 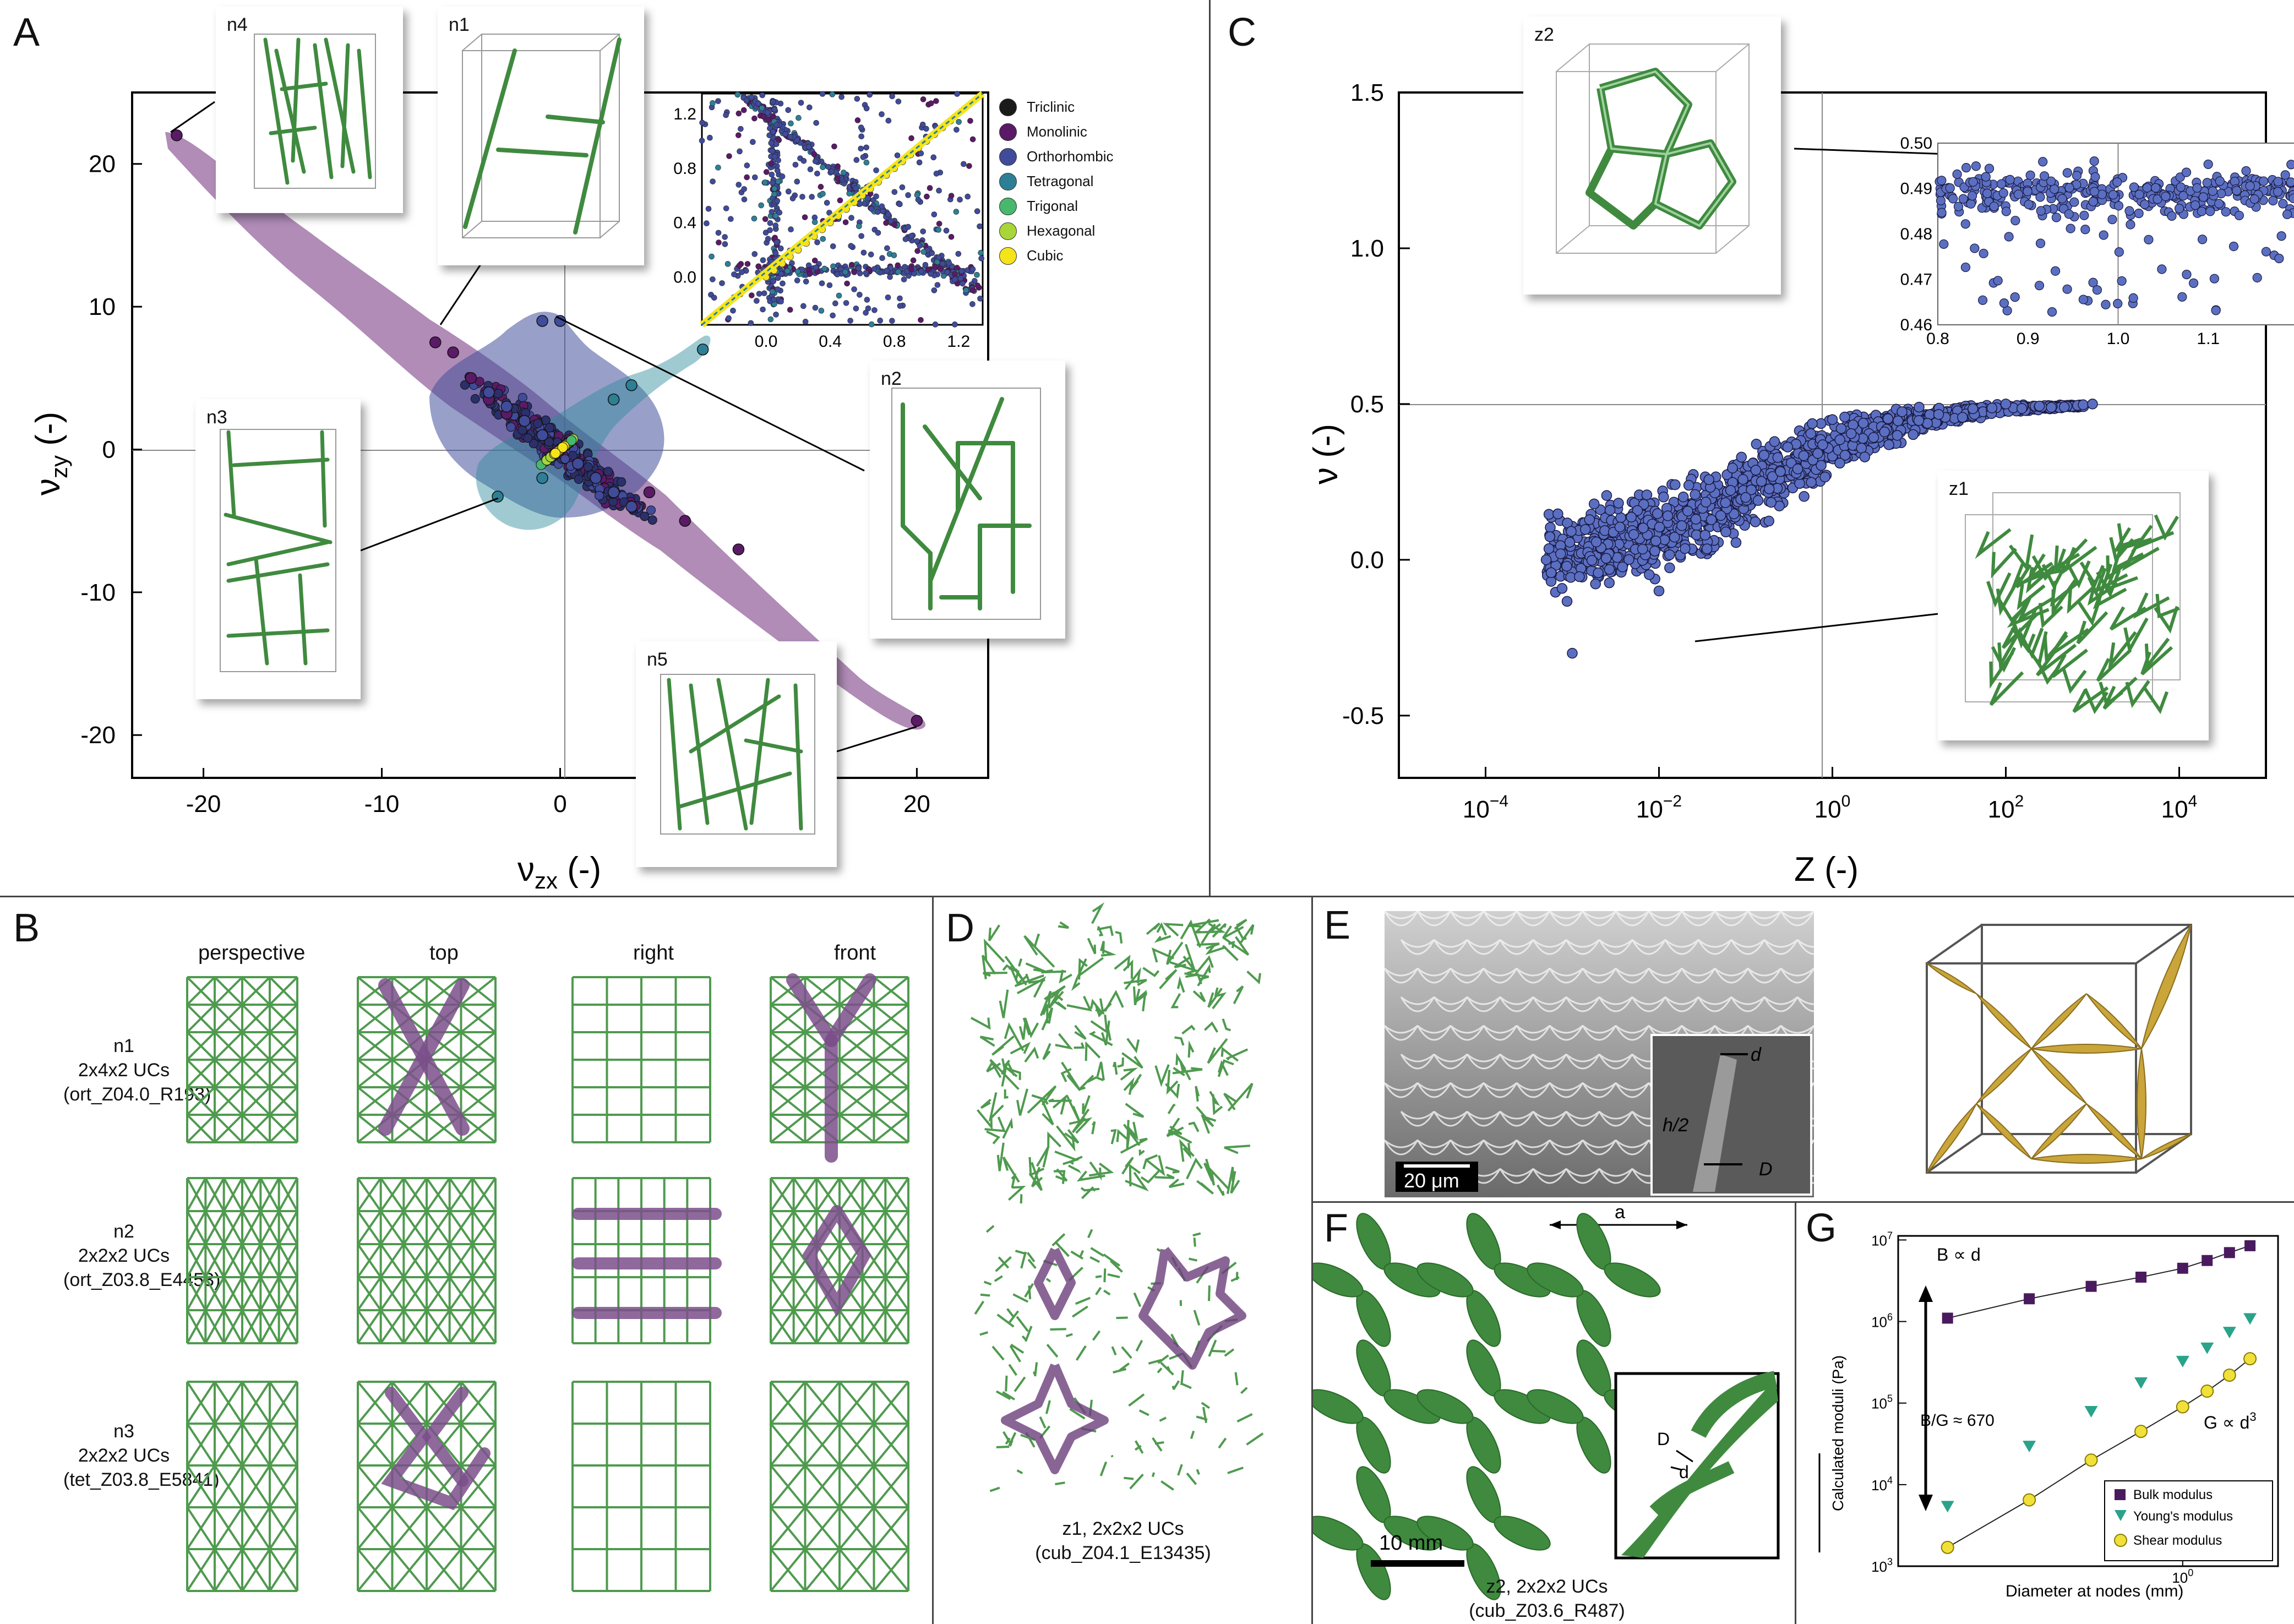 What do you see at coordinates (1046, 255) in the screenshot?
I see `legend-label: Cubic` at bounding box center [1046, 255].